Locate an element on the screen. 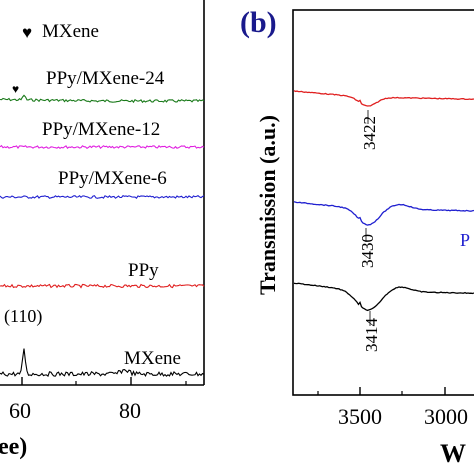  panel-b-x-axis-label: W is located at coordinates (453, 453).